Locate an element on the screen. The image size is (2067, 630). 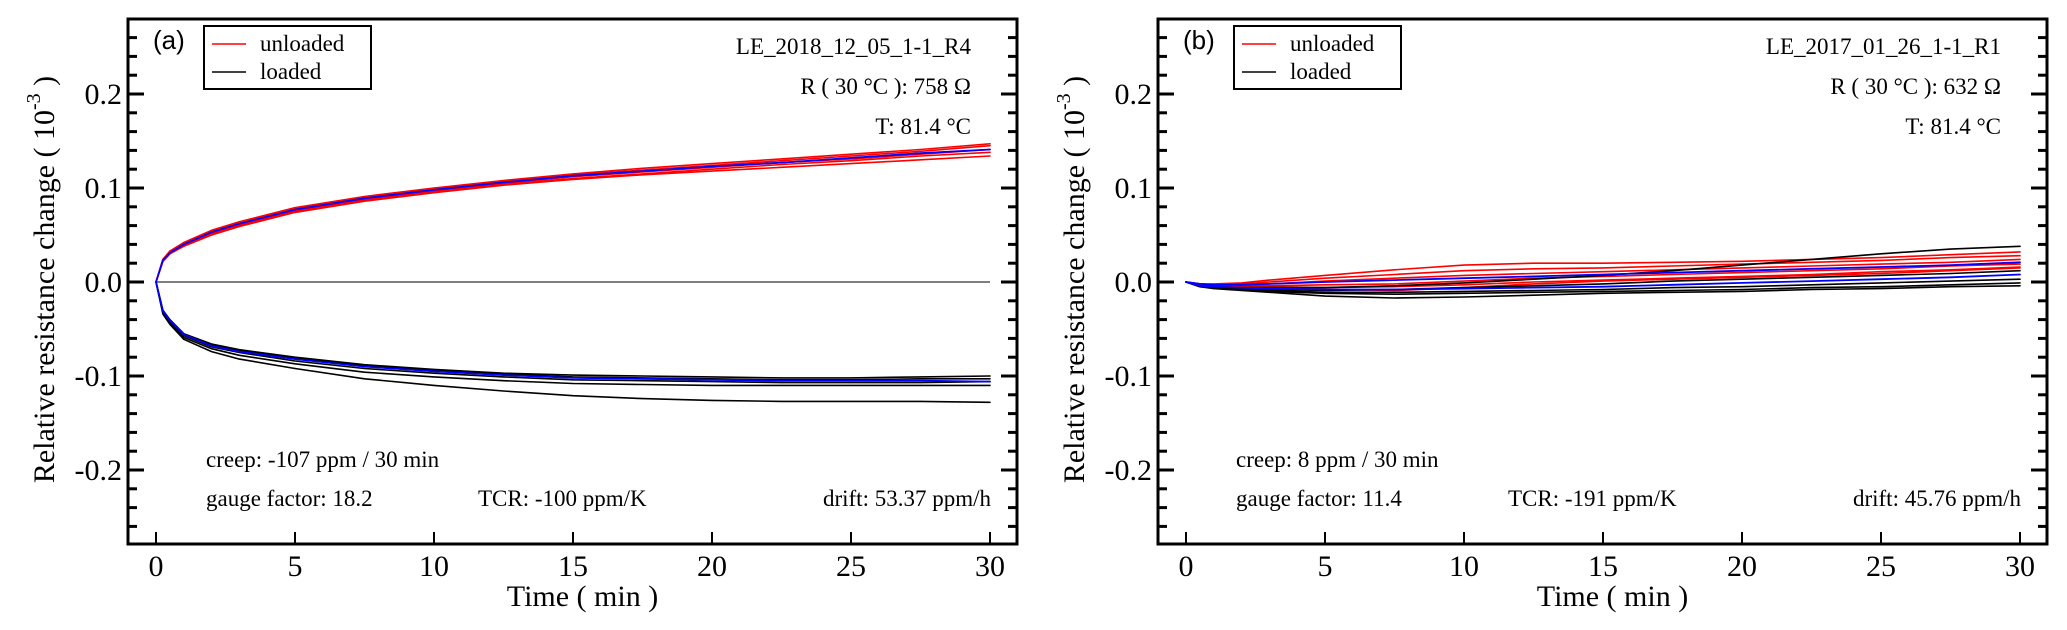
y-axis-title: Relative resistance change ( 10-3 ) is located at coordinates (1072, 279).